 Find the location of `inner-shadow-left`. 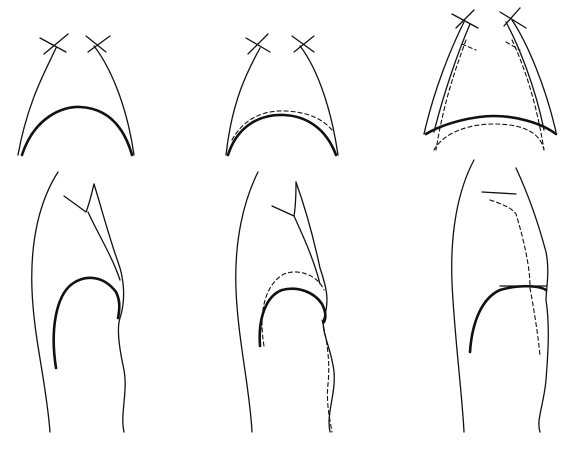

inner-shadow-left is located at coordinates (451, 95).